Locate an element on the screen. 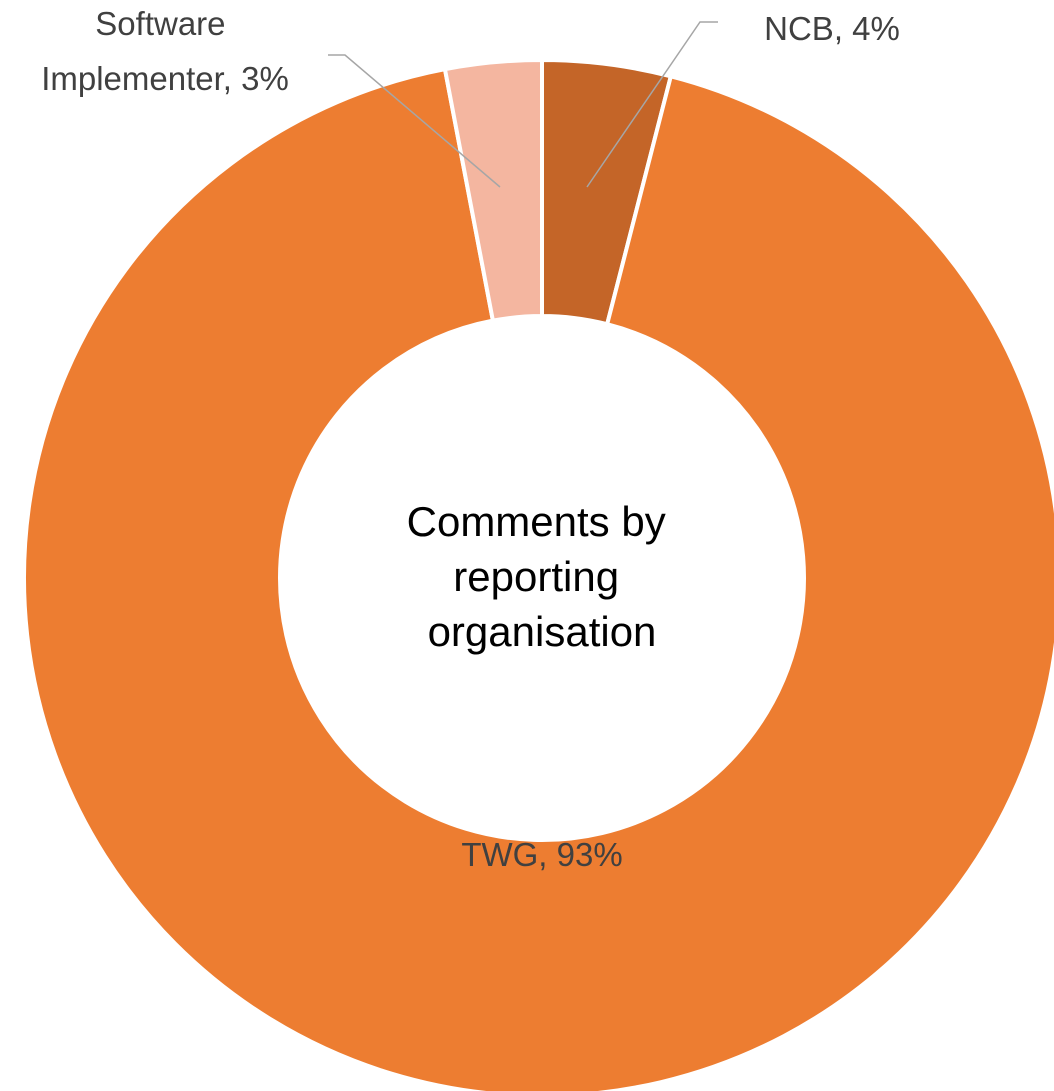 The image size is (1054, 1091). center-title-line-2: reporting is located at coordinates (536, 576).